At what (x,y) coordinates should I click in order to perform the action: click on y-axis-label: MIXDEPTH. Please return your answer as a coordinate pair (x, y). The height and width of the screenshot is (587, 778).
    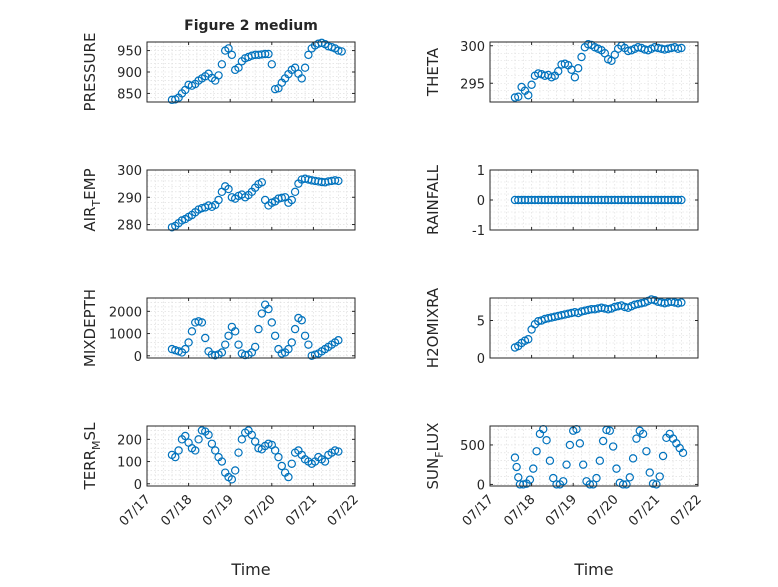
    Looking at the image, I should click on (90, 328).